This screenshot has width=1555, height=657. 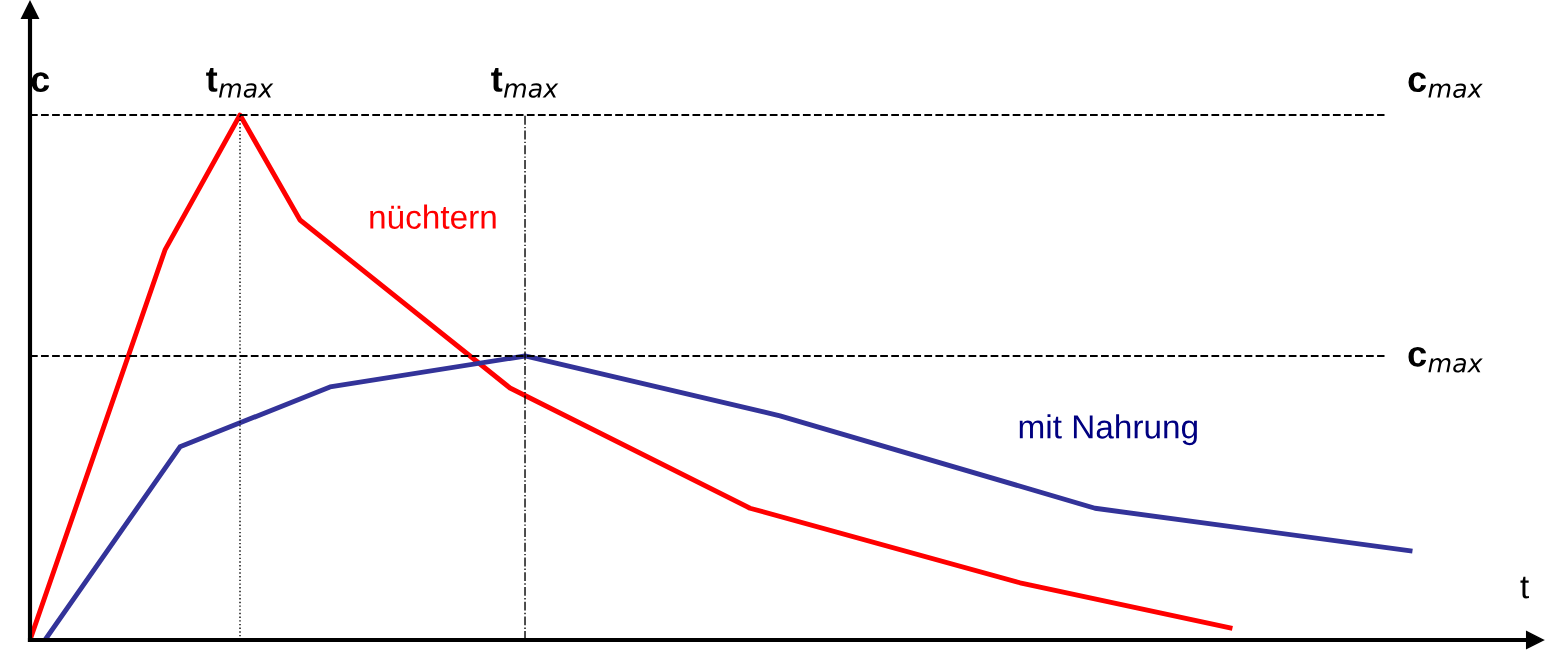 I want to click on y-axis-title: c, so click(x=40, y=82).